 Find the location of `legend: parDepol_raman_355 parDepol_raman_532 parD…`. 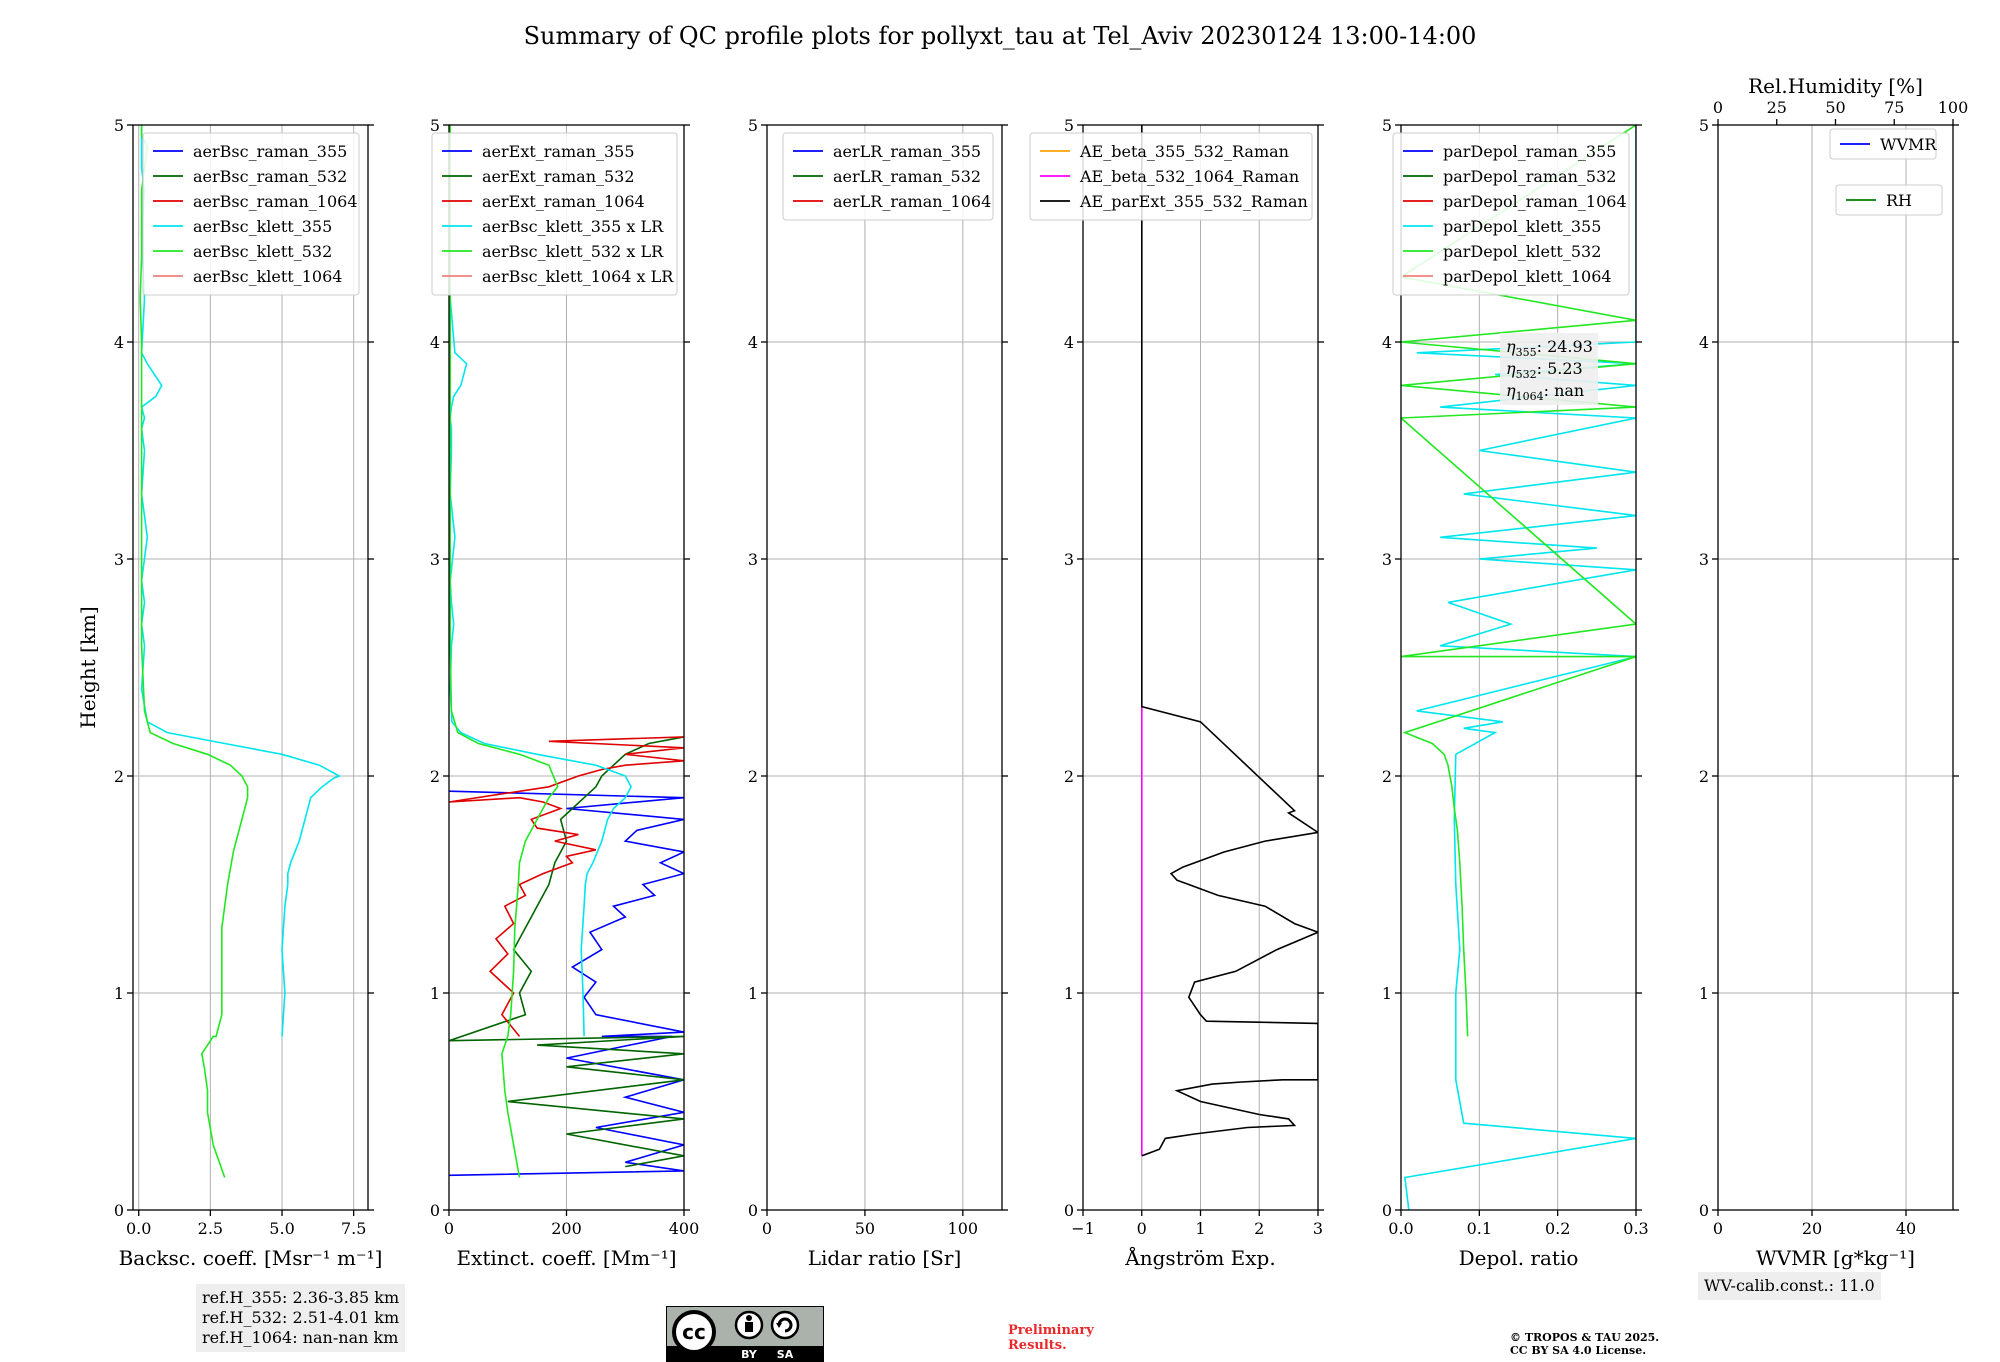

legend: parDepol_raman_355 parDepol_raman_532 parD… is located at coordinates (1511, 214).